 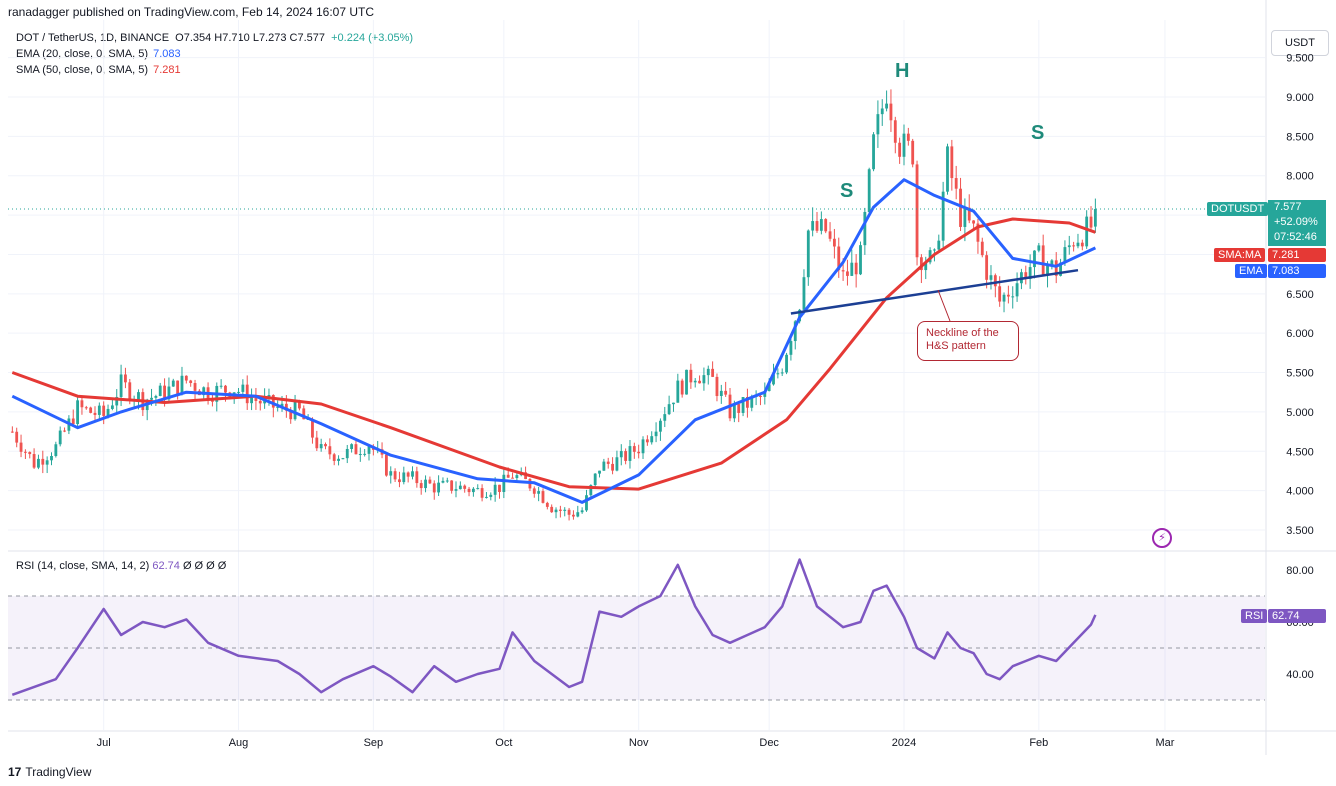 What do you see at coordinates (239, 743) in the screenshot?
I see `time-tick-label: Aug` at bounding box center [239, 743].